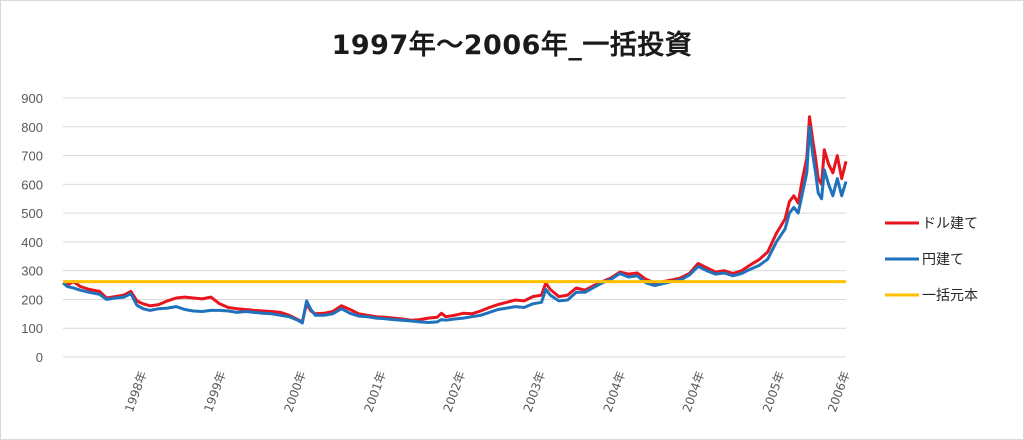 This screenshot has width=1024, height=440. Describe the element at coordinates (32, 228) in the screenshot. I see `y-axis-ticks: 0 100 200 300 400 500 600 700 800 900` at that location.